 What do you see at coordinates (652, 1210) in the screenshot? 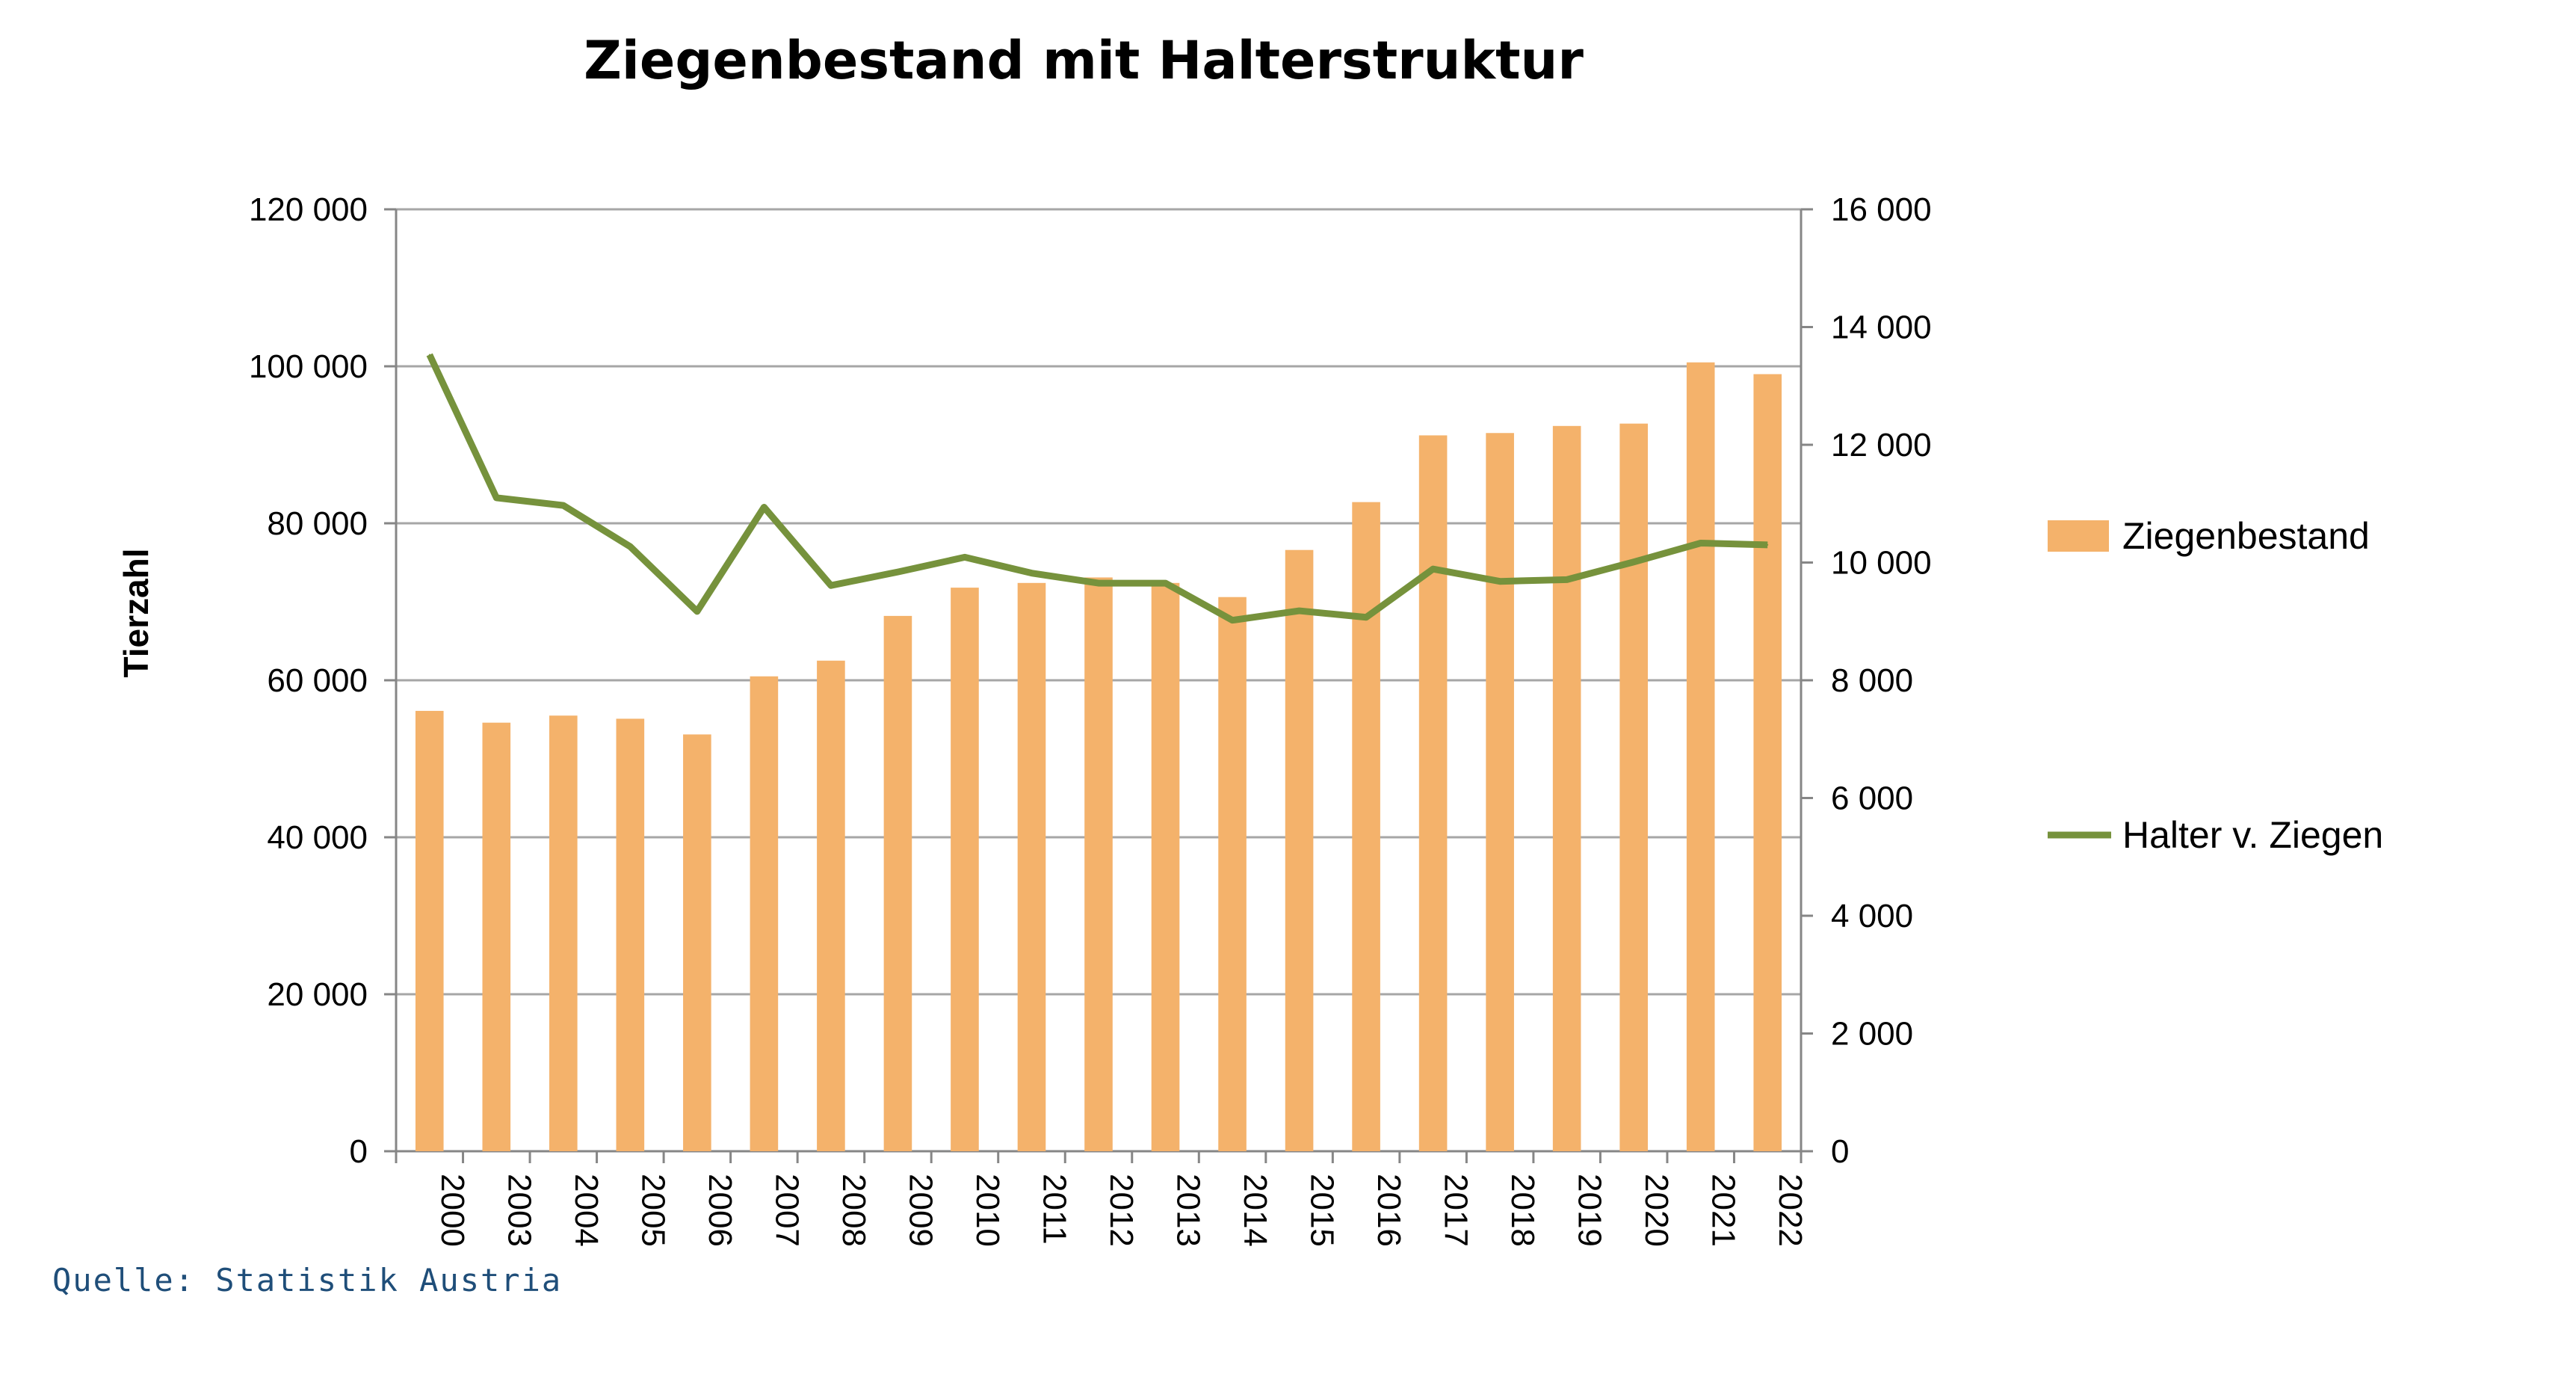
I see `x-tick-label: 2005` at bounding box center [652, 1210].